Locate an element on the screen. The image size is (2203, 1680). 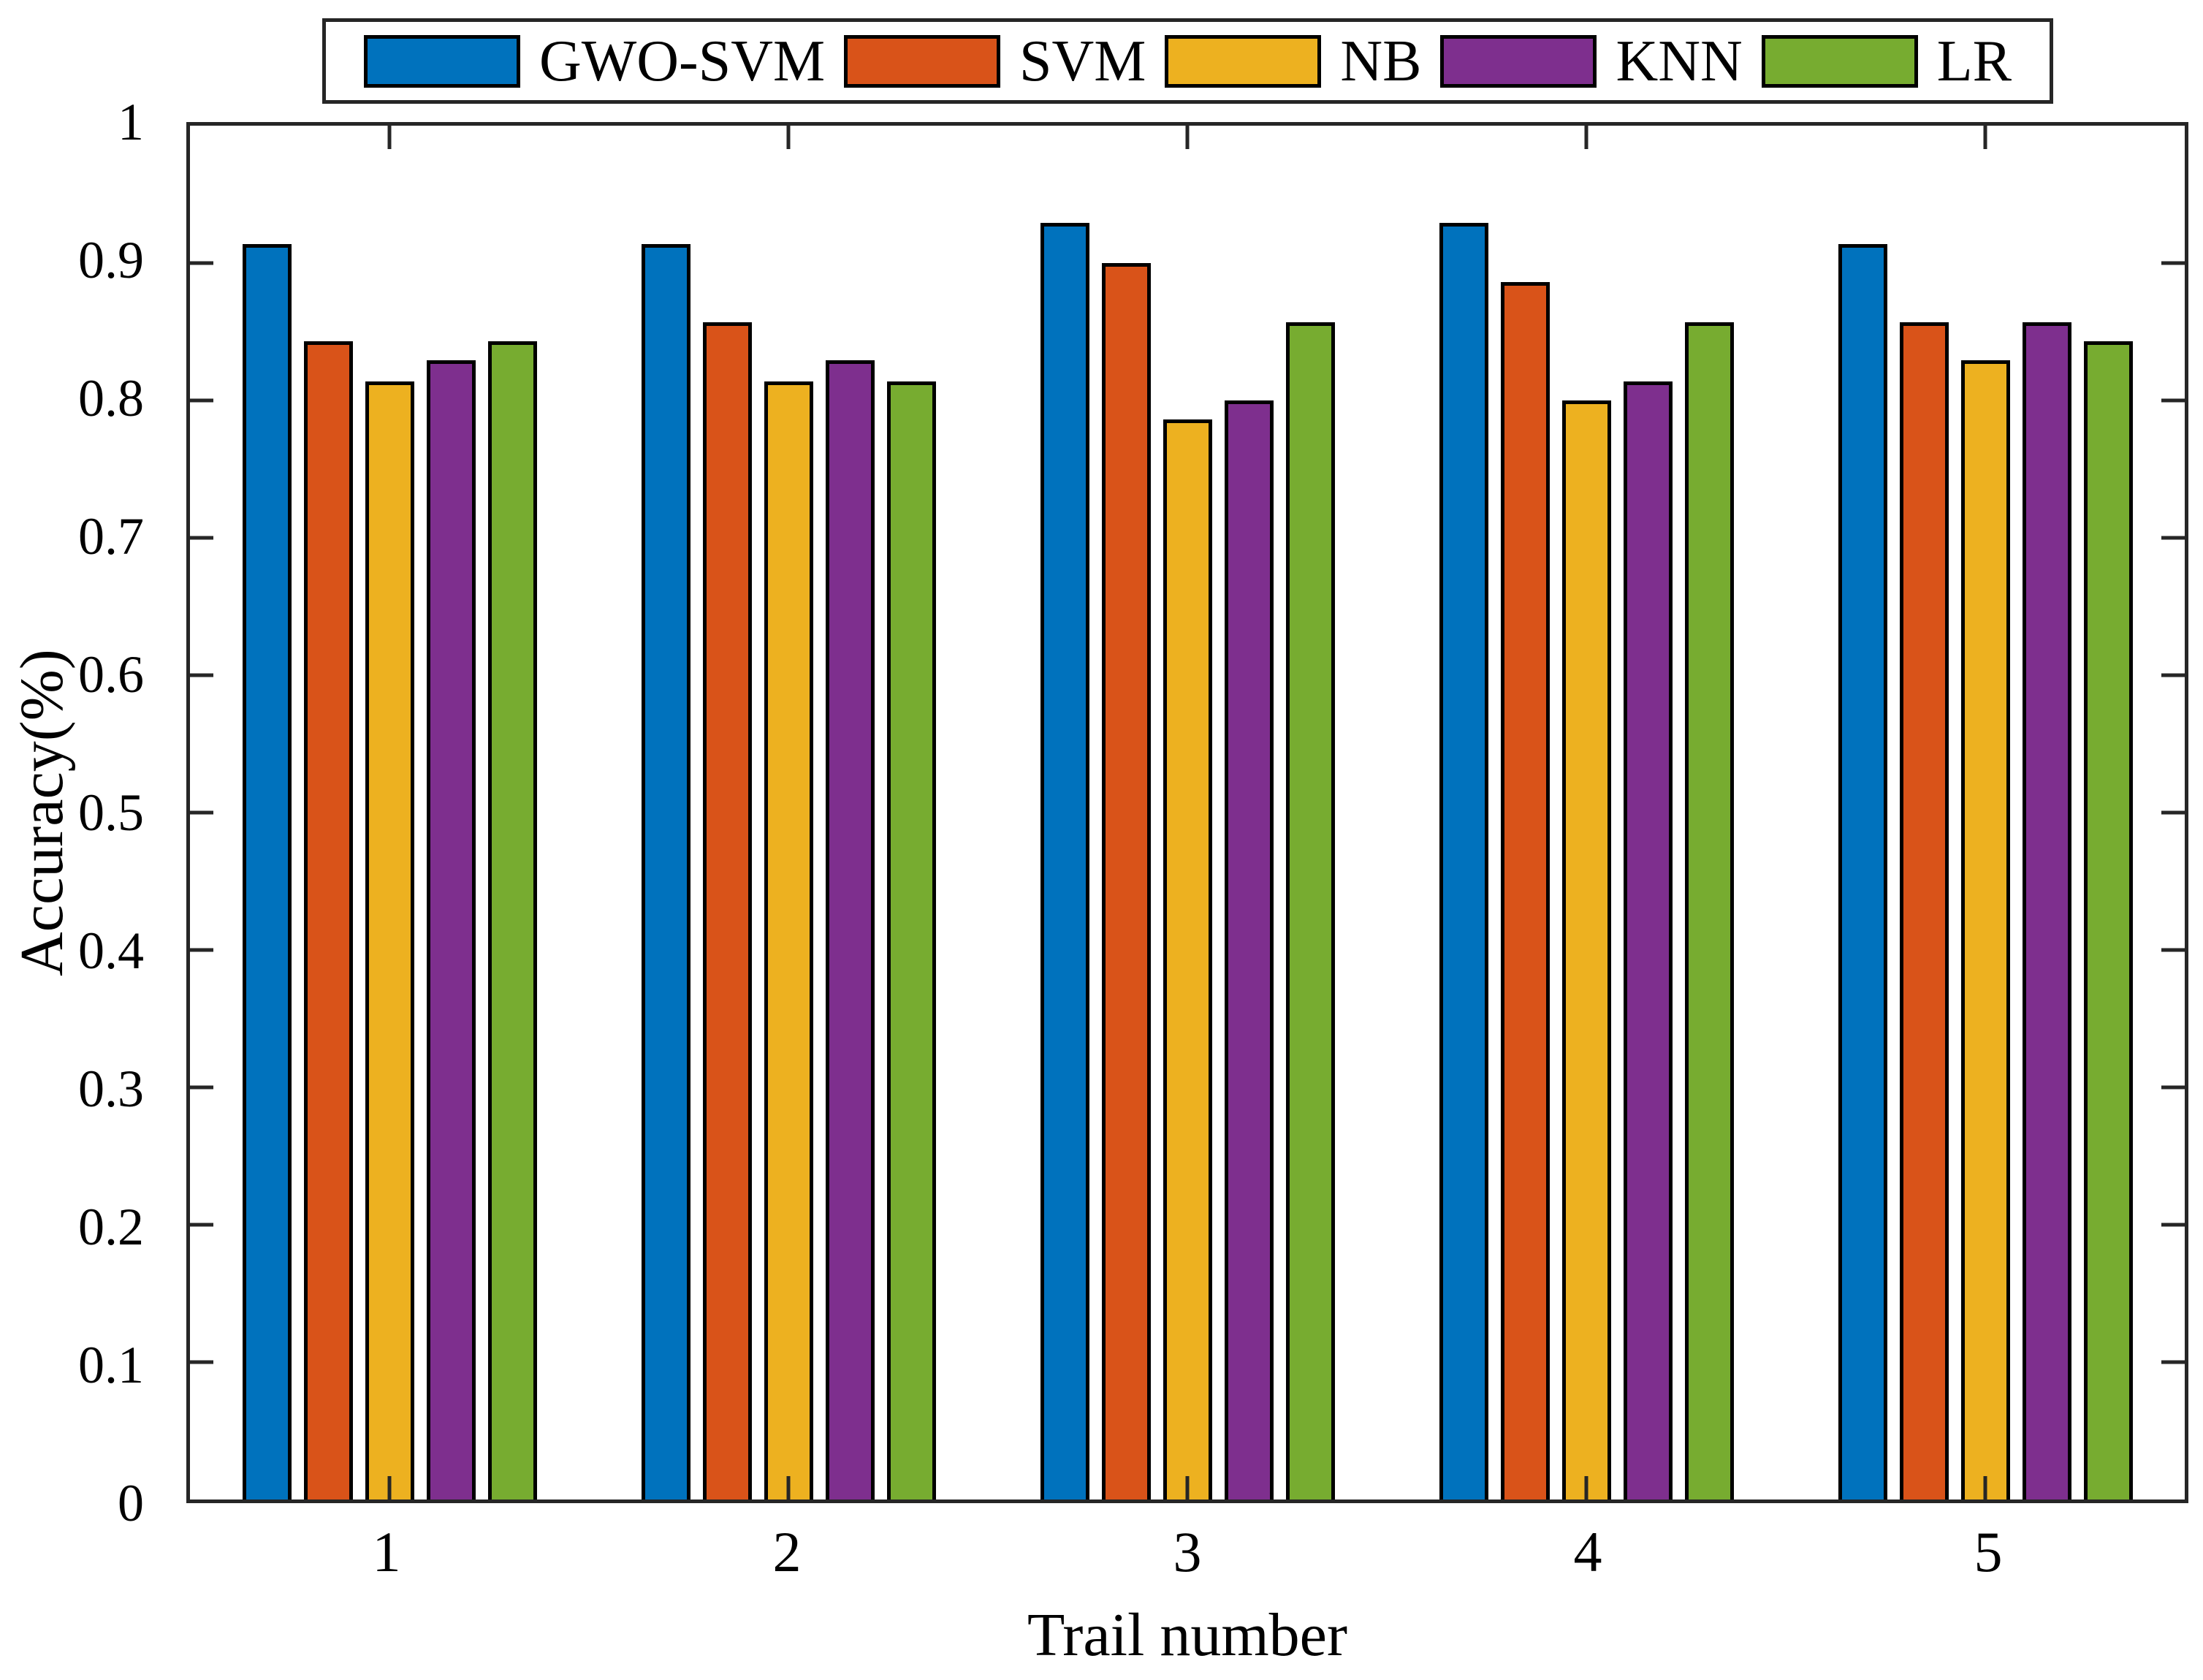
y-axis-tick-labels: 0 0.1 0.2 0.3 0.4 0.5 0.6 0.7 0.8 0.9 1 is located at coordinates (82, 812).